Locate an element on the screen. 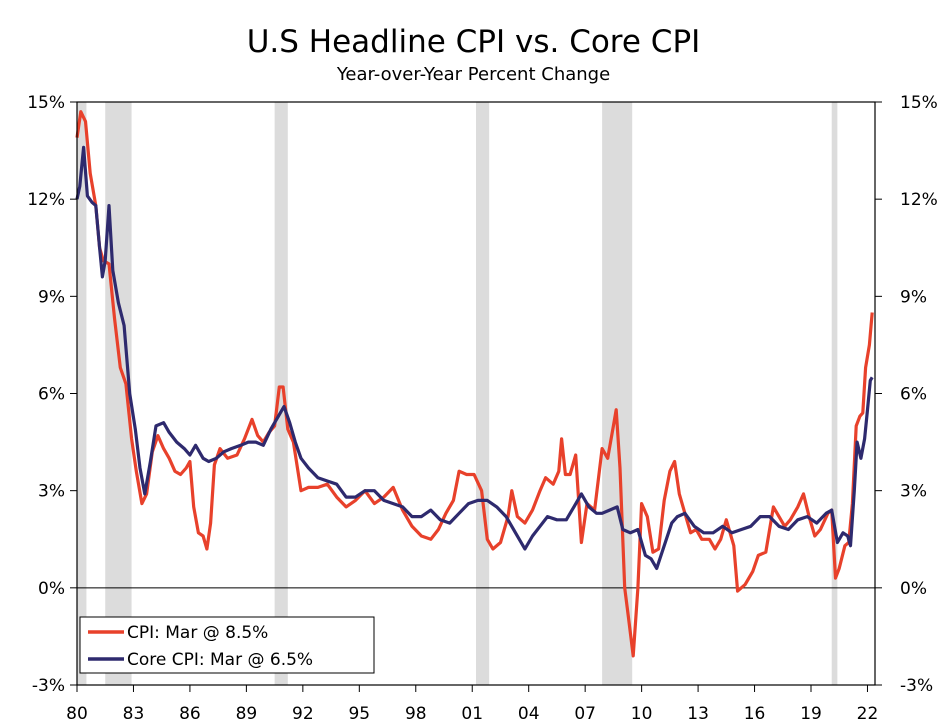  y-tick-label-left: 12% is located at coordinates (46, 200).